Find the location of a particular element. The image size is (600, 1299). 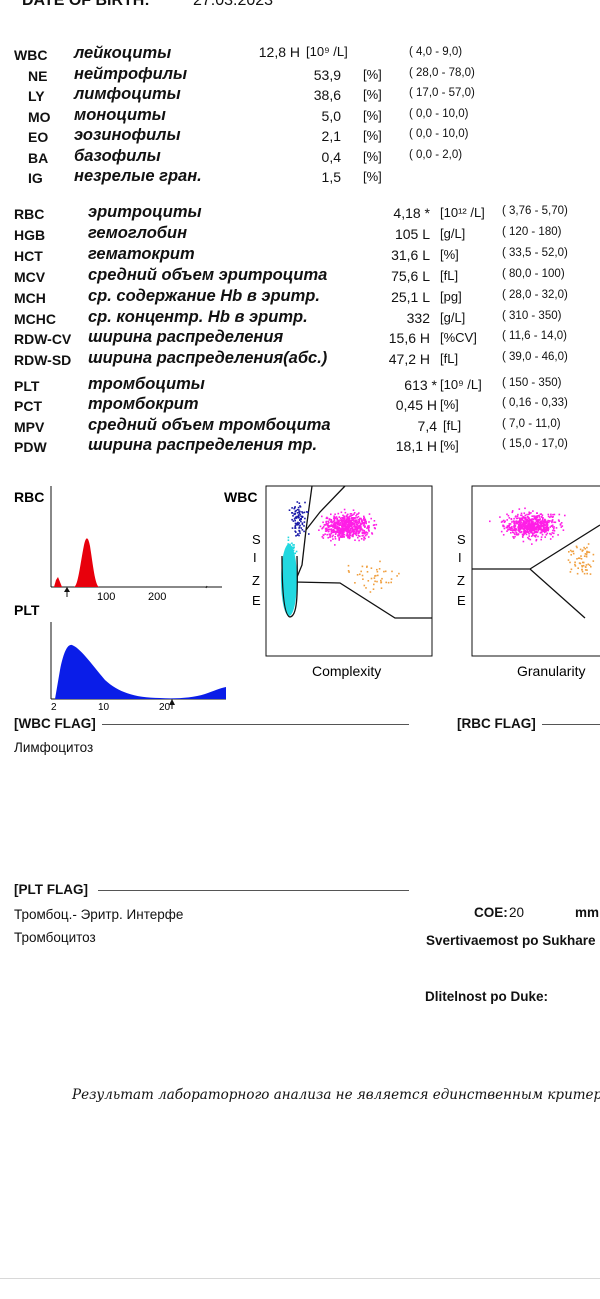

param-name: средний объем эритроцита is located at coordinates (208, 274).